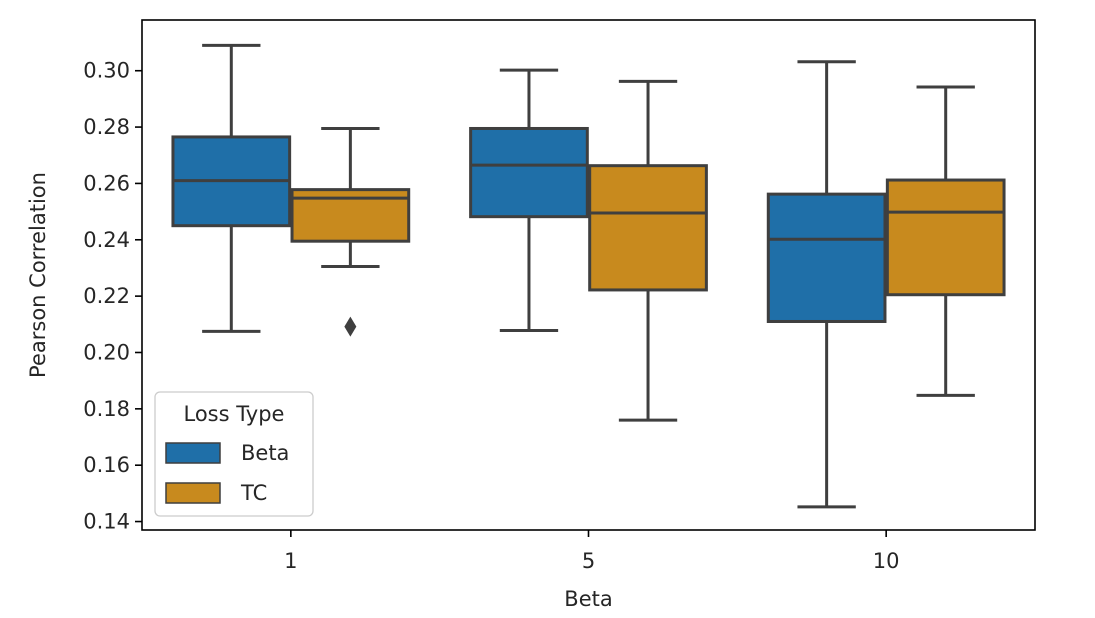 This screenshot has width=1095, height=618. I want to click on legend-swatch-tc, so click(193, 493).